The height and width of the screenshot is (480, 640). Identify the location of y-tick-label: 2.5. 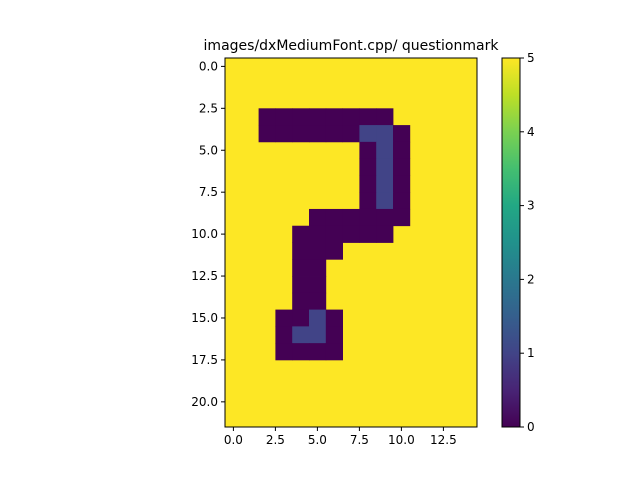
(208, 108).